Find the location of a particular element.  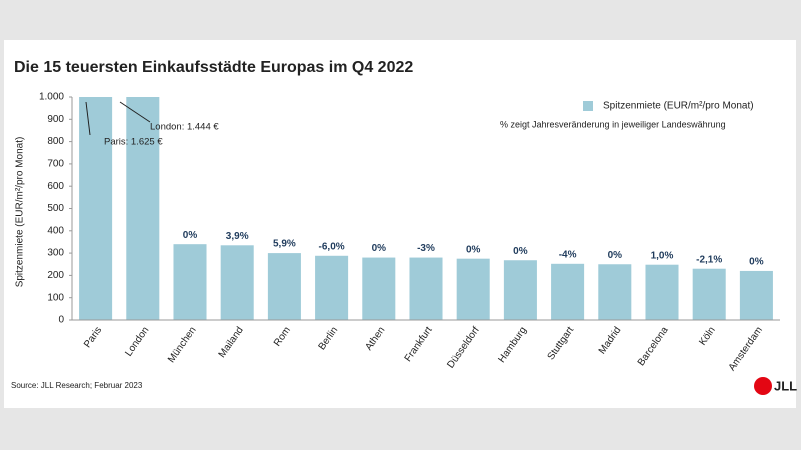

change-label: 1,0% is located at coordinates (662, 255).